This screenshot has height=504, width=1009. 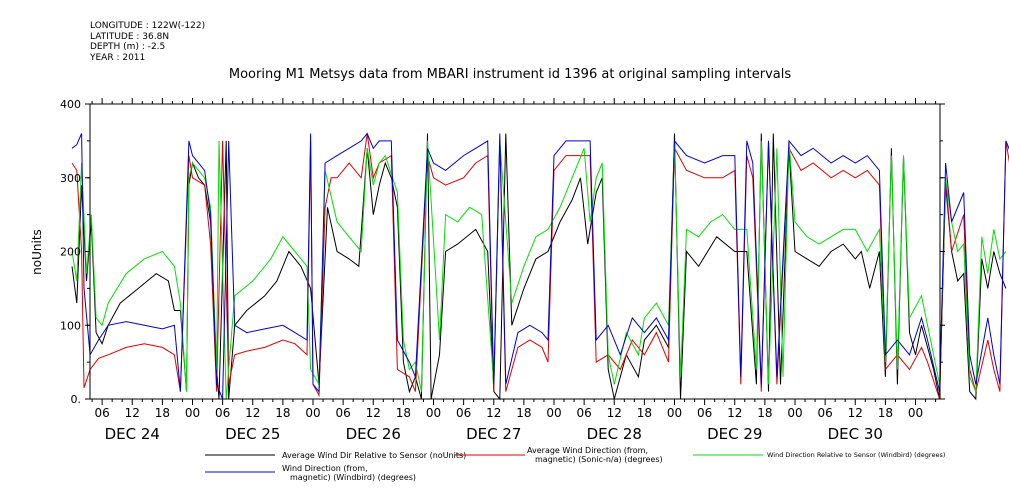 I want to click on x-day-label: DEC 27, so click(x=493, y=434).